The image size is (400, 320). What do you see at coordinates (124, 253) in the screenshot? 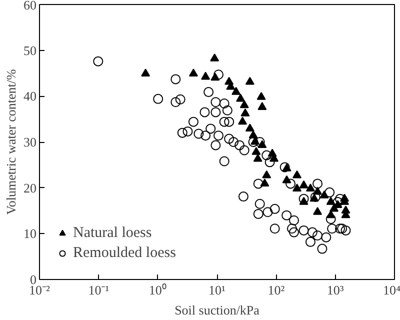
I see `legend-label: Remoulded loess` at bounding box center [124, 253].